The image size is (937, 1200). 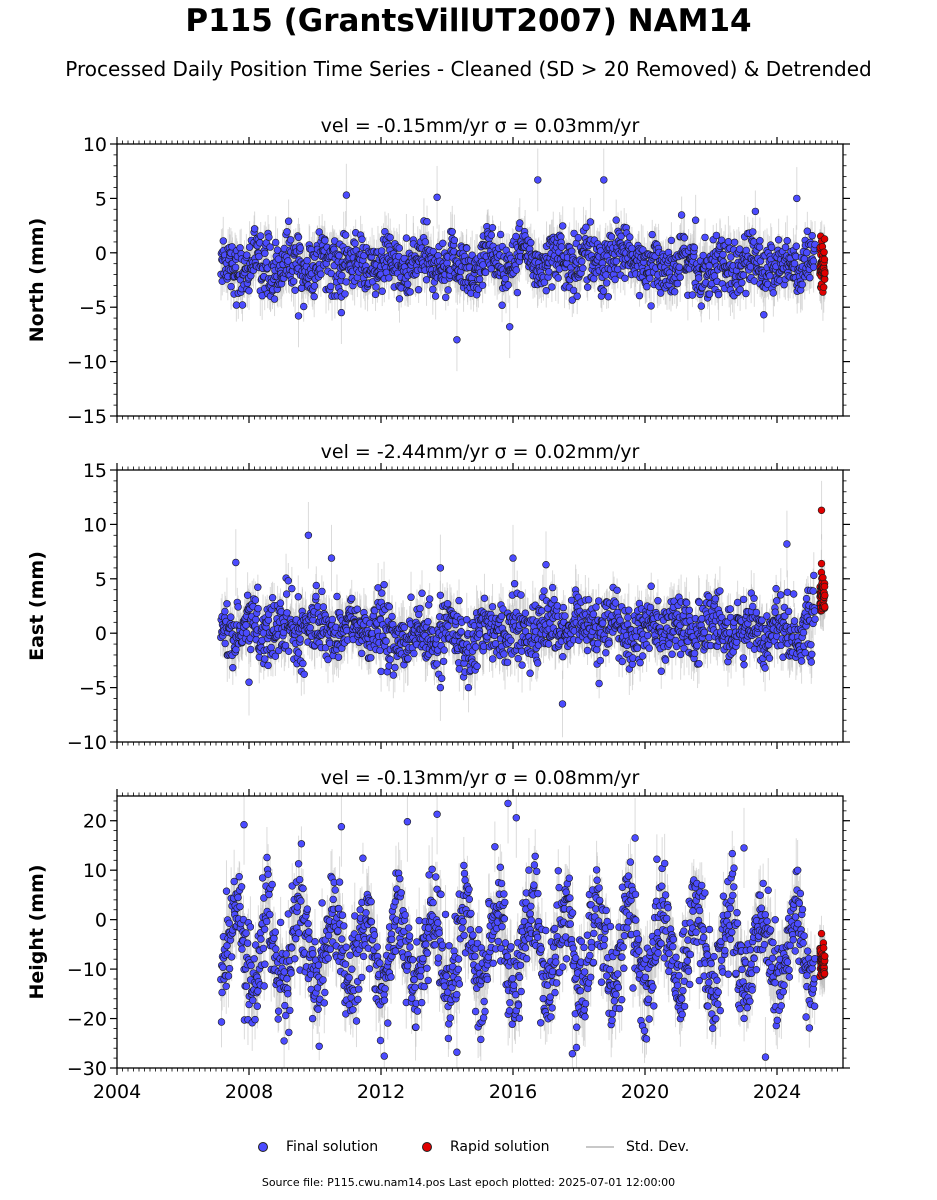 What do you see at coordinates (480, 126) in the screenshot?
I see `panel-title: vel = -0.15mm/yr σ = 0.03mm/yr` at bounding box center [480, 126].